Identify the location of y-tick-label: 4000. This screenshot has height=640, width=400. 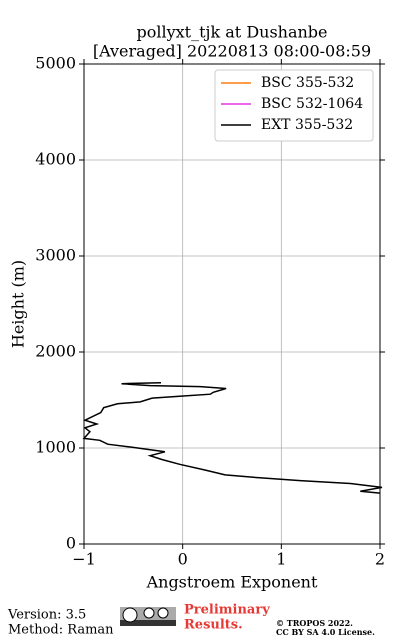
(55, 159).